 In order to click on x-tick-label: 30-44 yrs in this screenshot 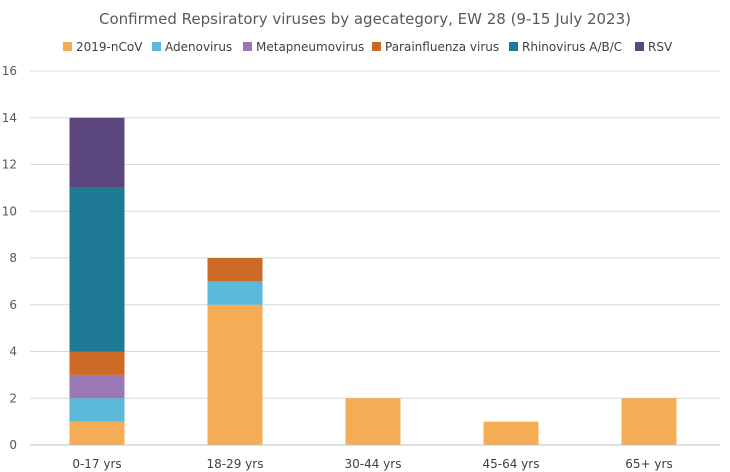, I will do `click(373, 464)`.